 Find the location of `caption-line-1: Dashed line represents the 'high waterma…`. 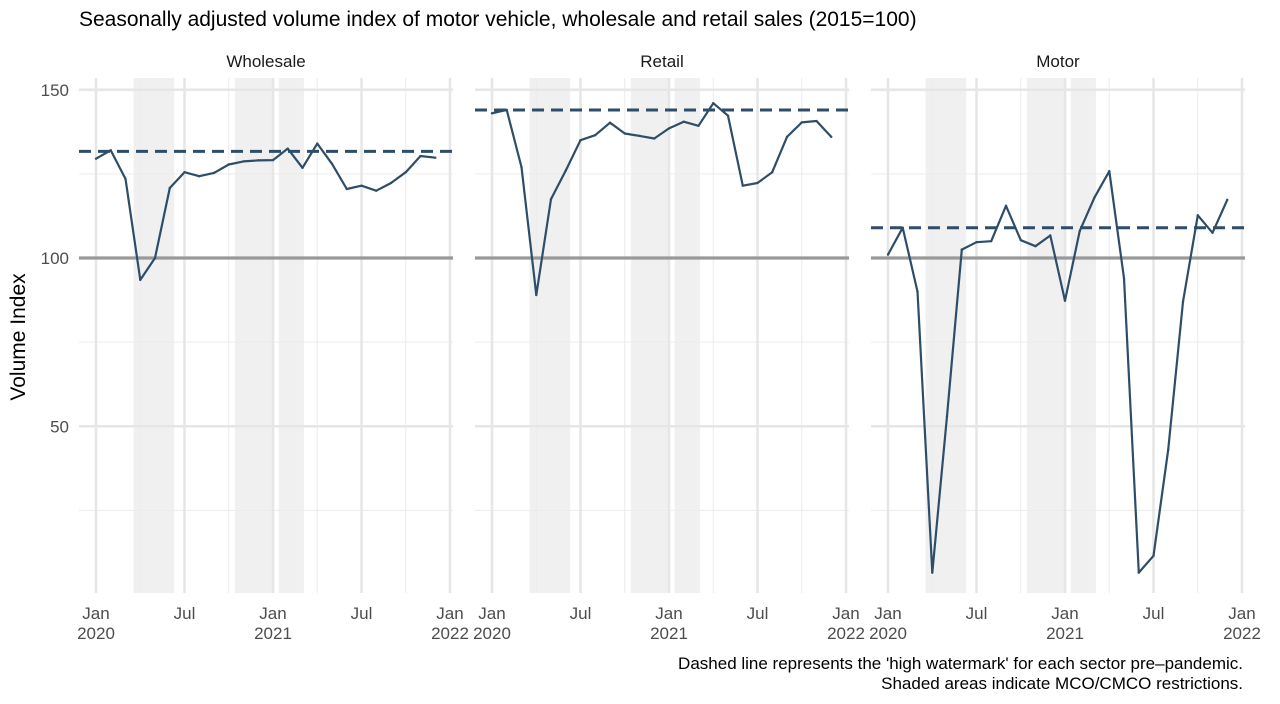

caption-line-1: Dashed line represents the 'high waterma… is located at coordinates (960, 663).